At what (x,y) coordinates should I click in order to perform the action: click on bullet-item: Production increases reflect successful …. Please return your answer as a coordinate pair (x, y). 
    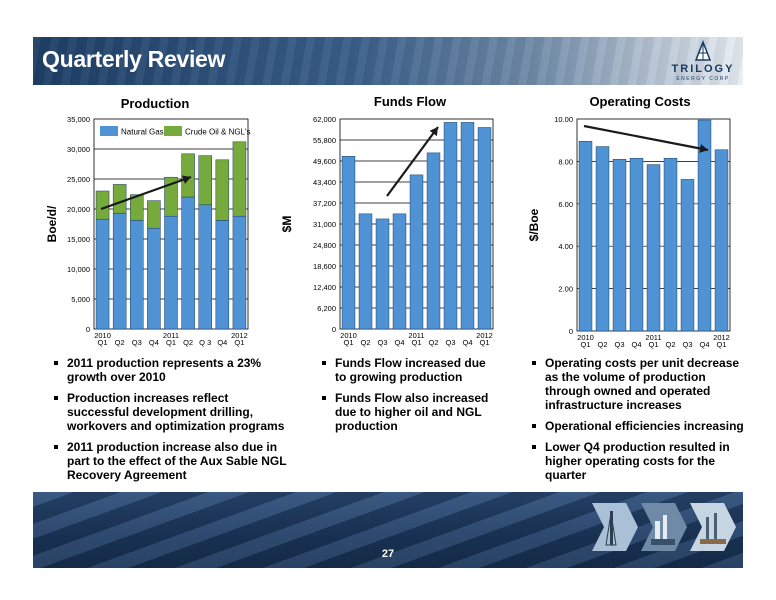
    Looking at the image, I should click on (172, 412).